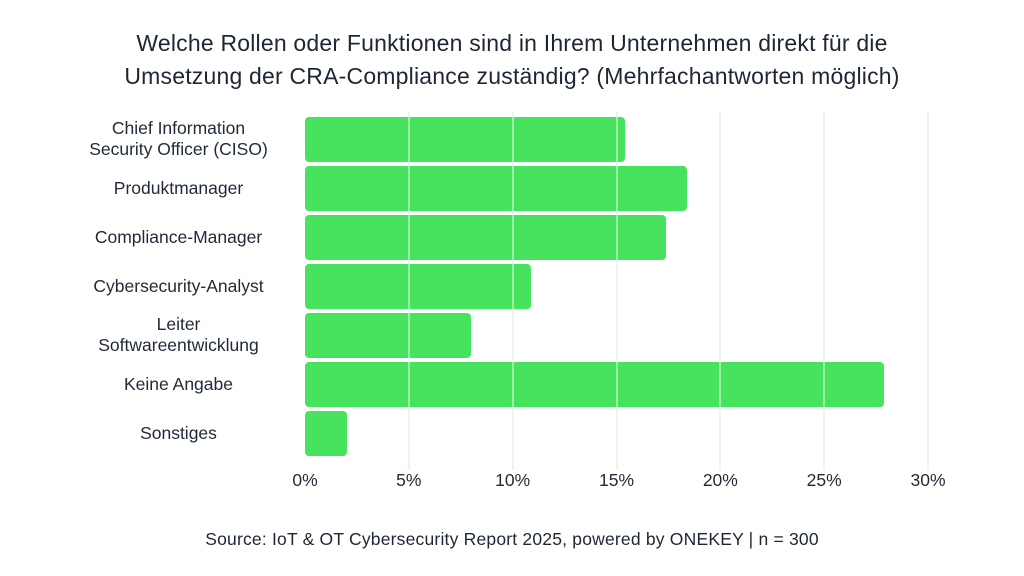 Image resolution: width=1024 pixels, height=576 pixels. I want to click on x-axis: 0% 5% 10% 15% 20% 25% 30%, so click(618, 480).